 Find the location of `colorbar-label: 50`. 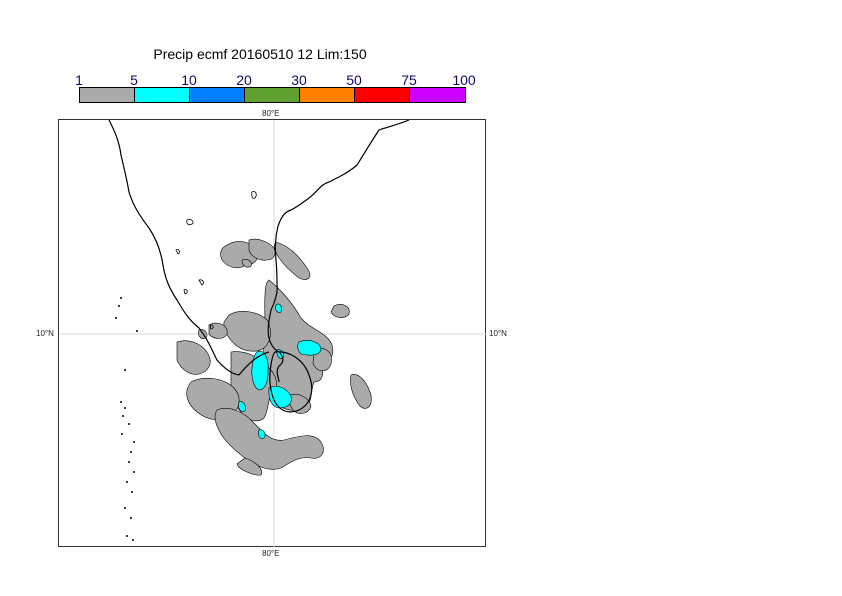

colorbar-label: 50 is located at coordinates (354, 80).